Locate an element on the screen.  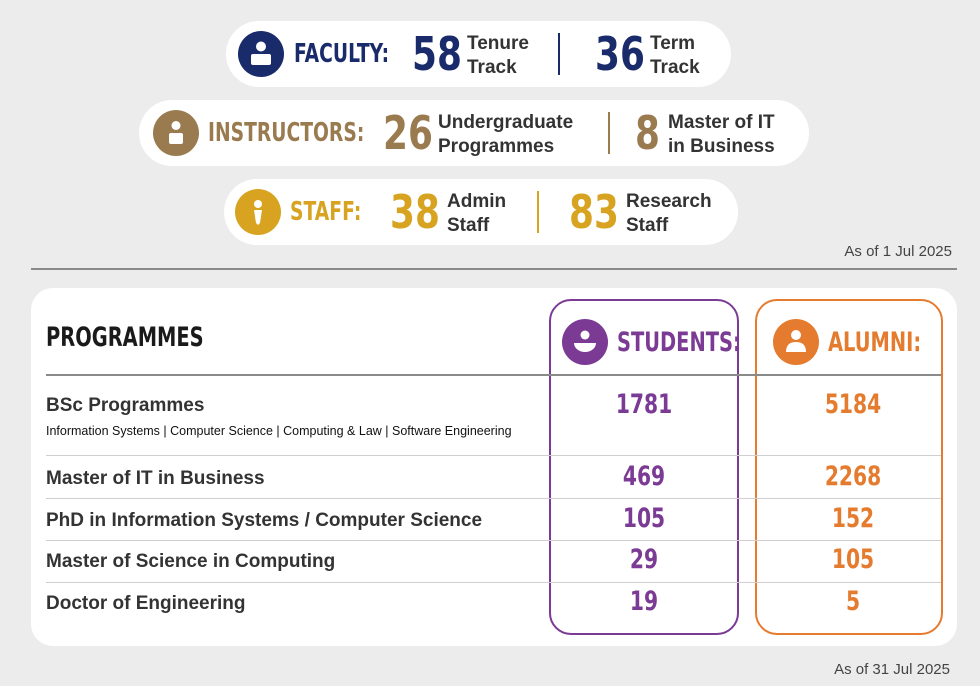
students-value: 19 is located at coordinates (644, 601).